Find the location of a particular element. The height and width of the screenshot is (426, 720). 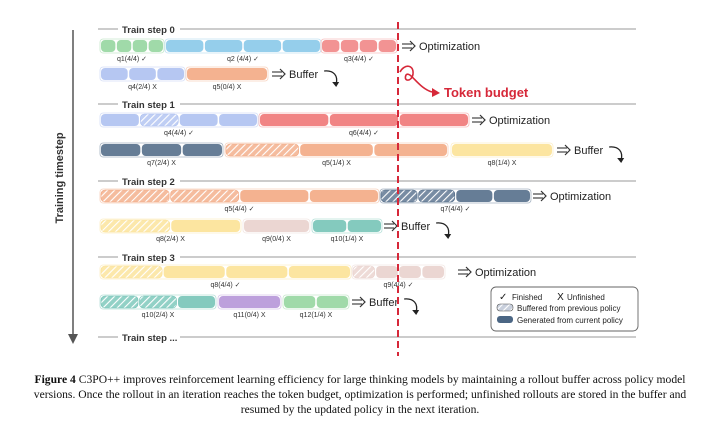

rollout-label: q3(4/4) ✓ is located at coordinates (359, 59).